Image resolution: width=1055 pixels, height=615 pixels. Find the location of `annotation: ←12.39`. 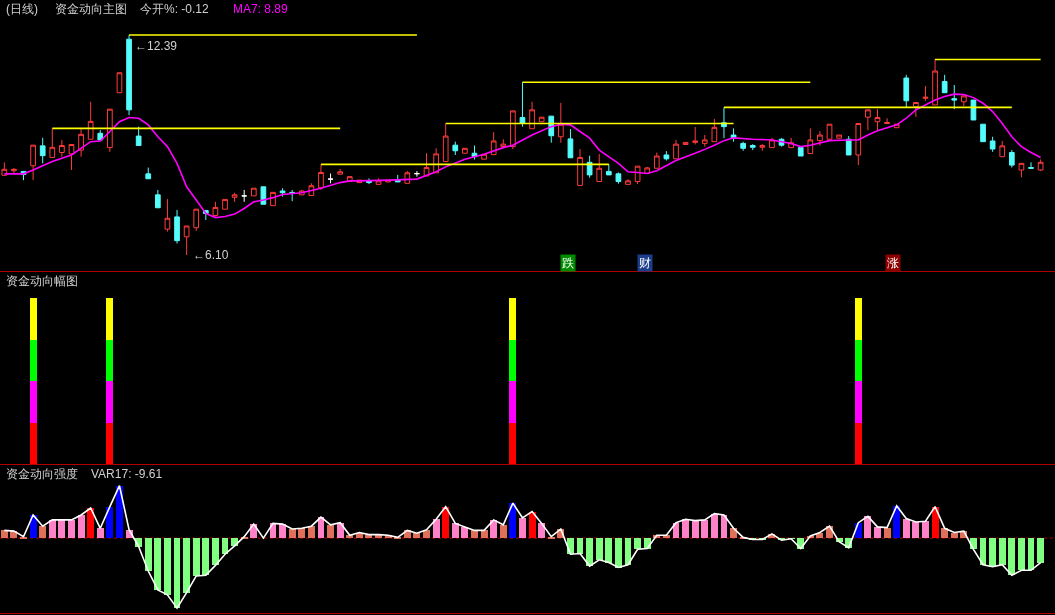

annotation: ←12.39 is located at coordinates (156, 46).